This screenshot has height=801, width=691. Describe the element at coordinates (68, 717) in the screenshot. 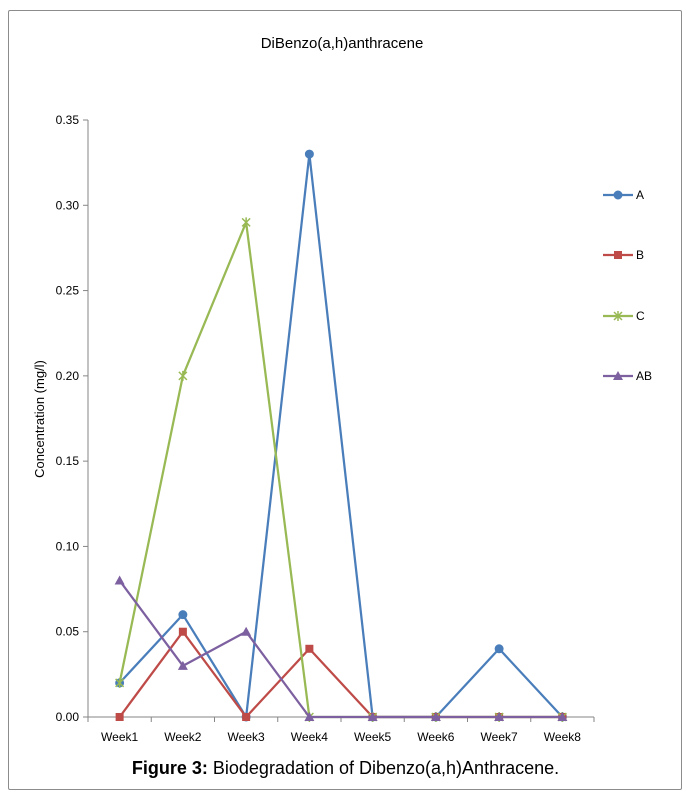

I see `y-tick-label: 0.00` at that location.